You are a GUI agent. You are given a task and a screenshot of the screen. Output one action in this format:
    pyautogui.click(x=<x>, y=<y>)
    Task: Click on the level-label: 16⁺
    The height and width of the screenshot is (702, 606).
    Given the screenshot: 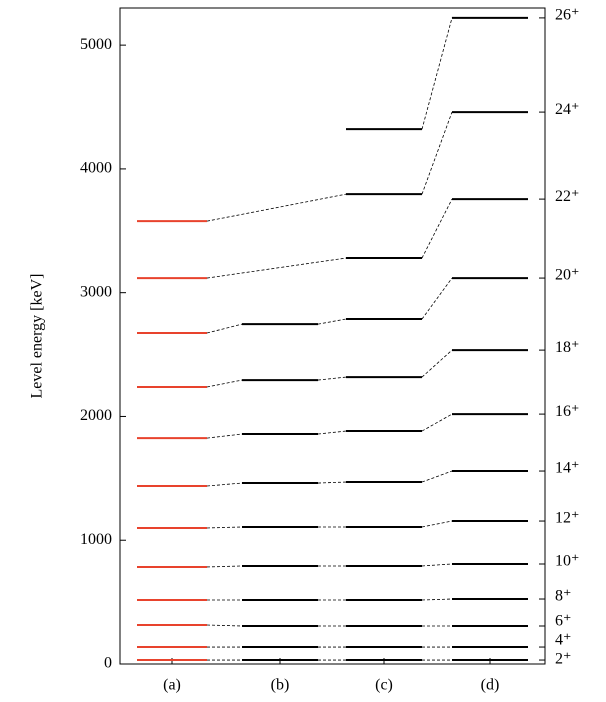 What is the action you would take?
    pyautogui.click(x=567, y=411)
    